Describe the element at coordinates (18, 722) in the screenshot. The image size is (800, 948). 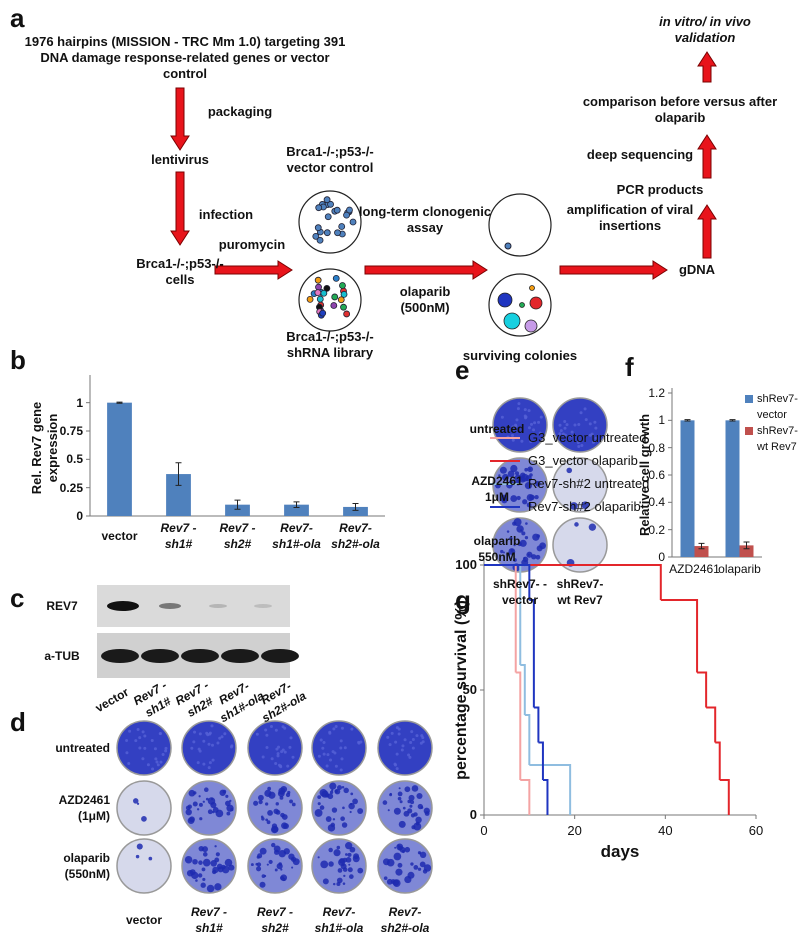
I see `panel-label: d` at that location.